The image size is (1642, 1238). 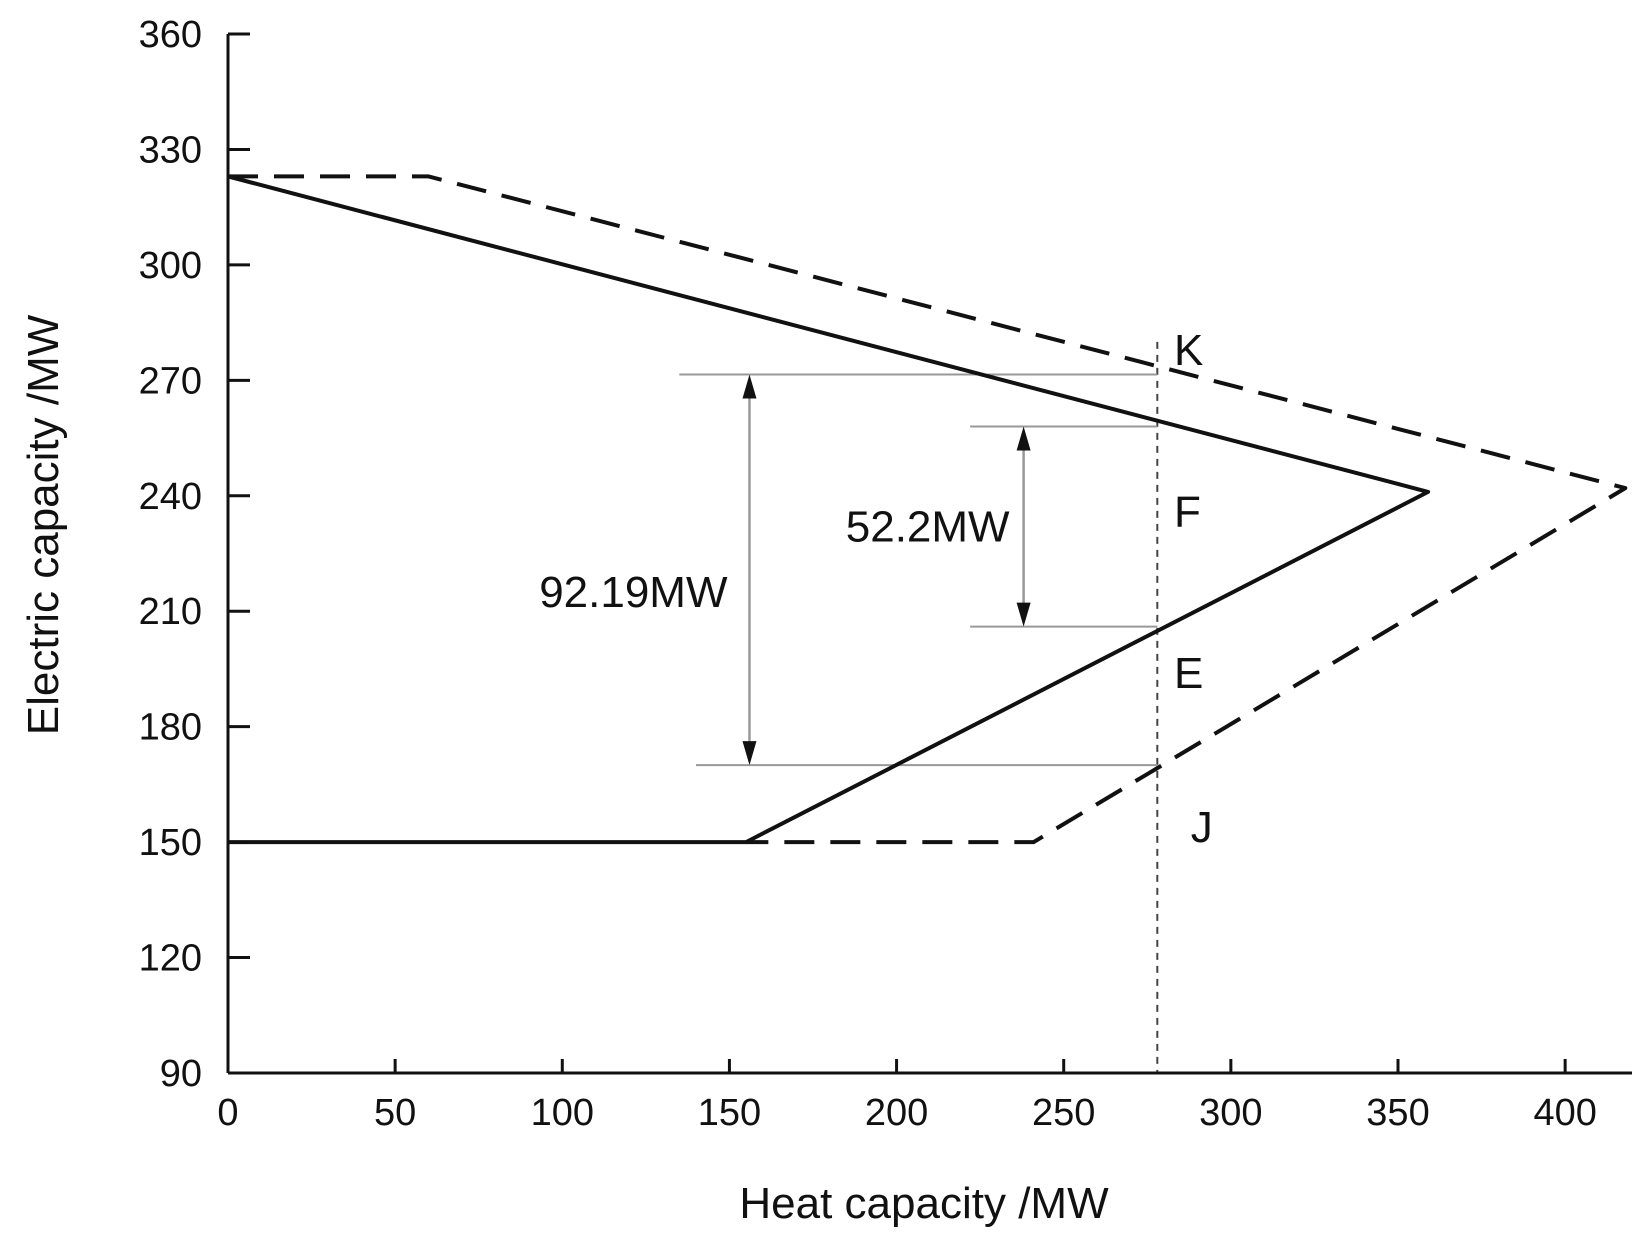 I want to click on point-label: K, so click(x=1188, y=350).